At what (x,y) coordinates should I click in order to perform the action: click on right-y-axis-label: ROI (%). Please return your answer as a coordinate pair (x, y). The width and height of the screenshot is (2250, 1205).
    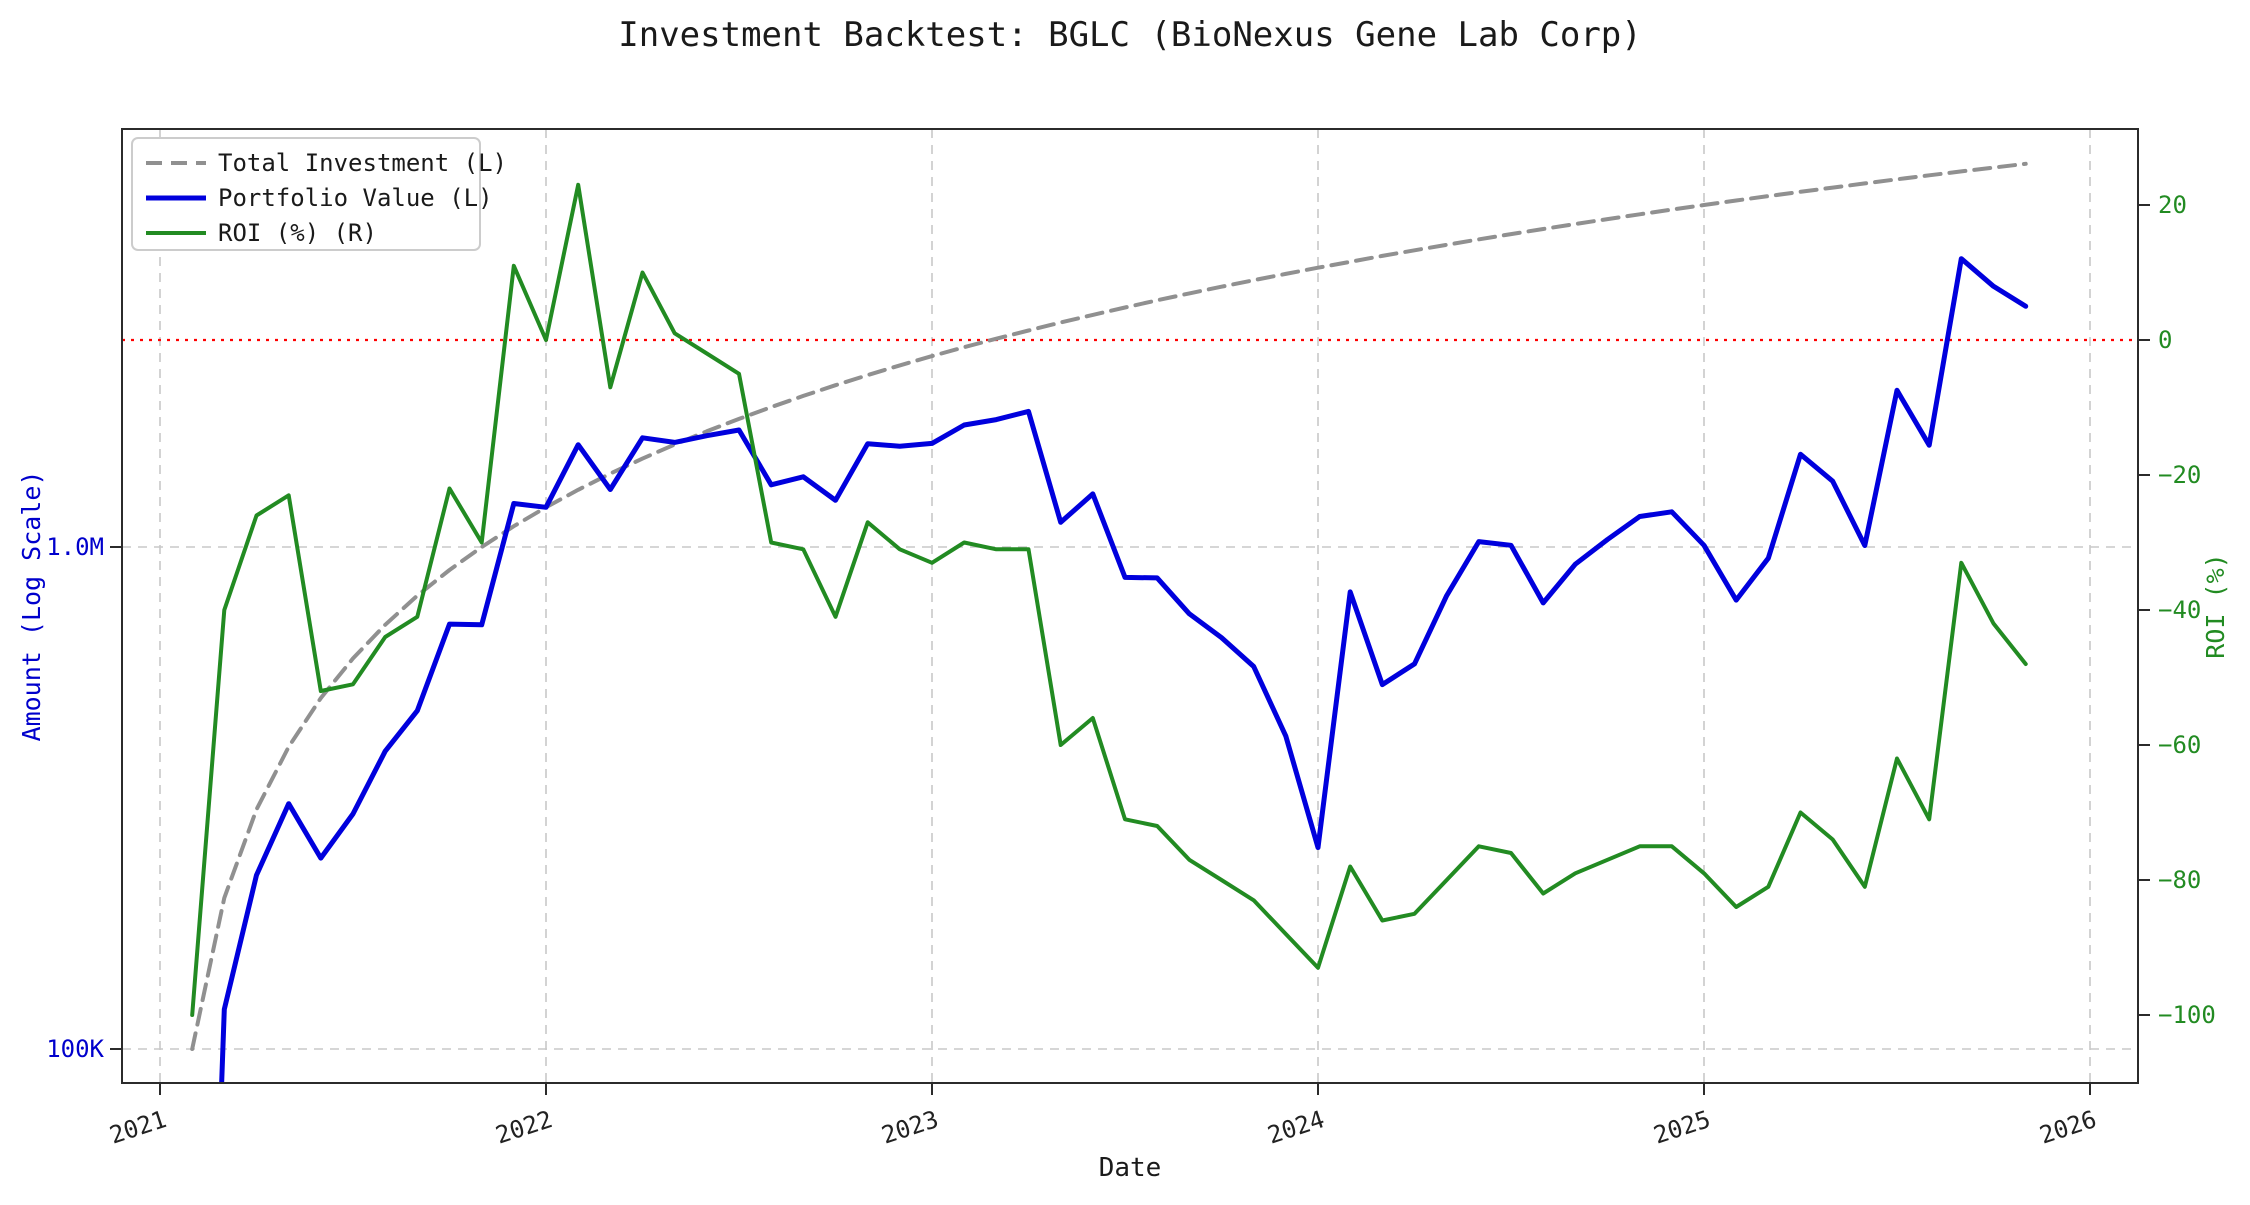
    Looking at the image, I should click on (2215, 605).